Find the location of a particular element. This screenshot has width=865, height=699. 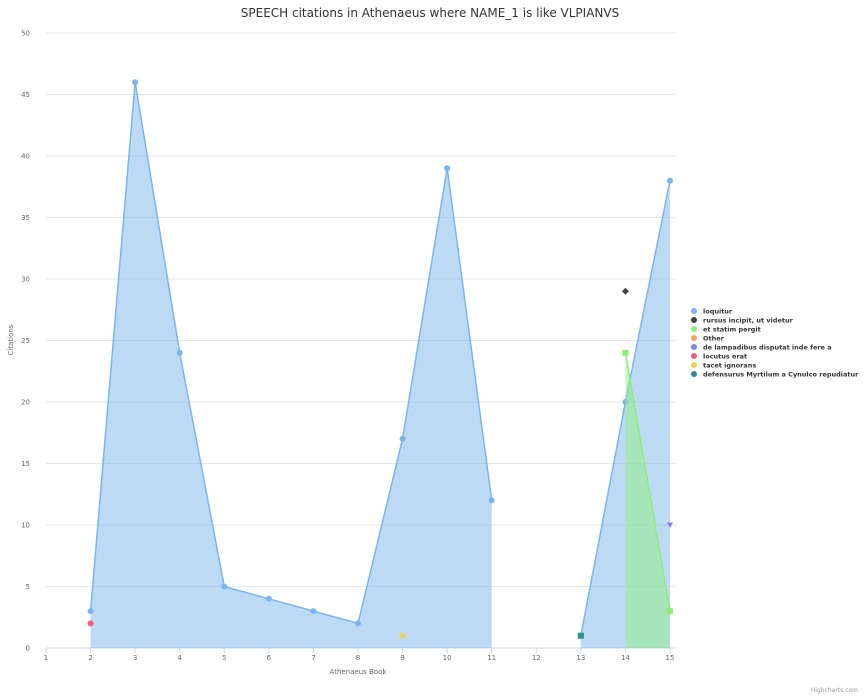

credits-text: Highcharts.com is located at coordinates (834, 690).